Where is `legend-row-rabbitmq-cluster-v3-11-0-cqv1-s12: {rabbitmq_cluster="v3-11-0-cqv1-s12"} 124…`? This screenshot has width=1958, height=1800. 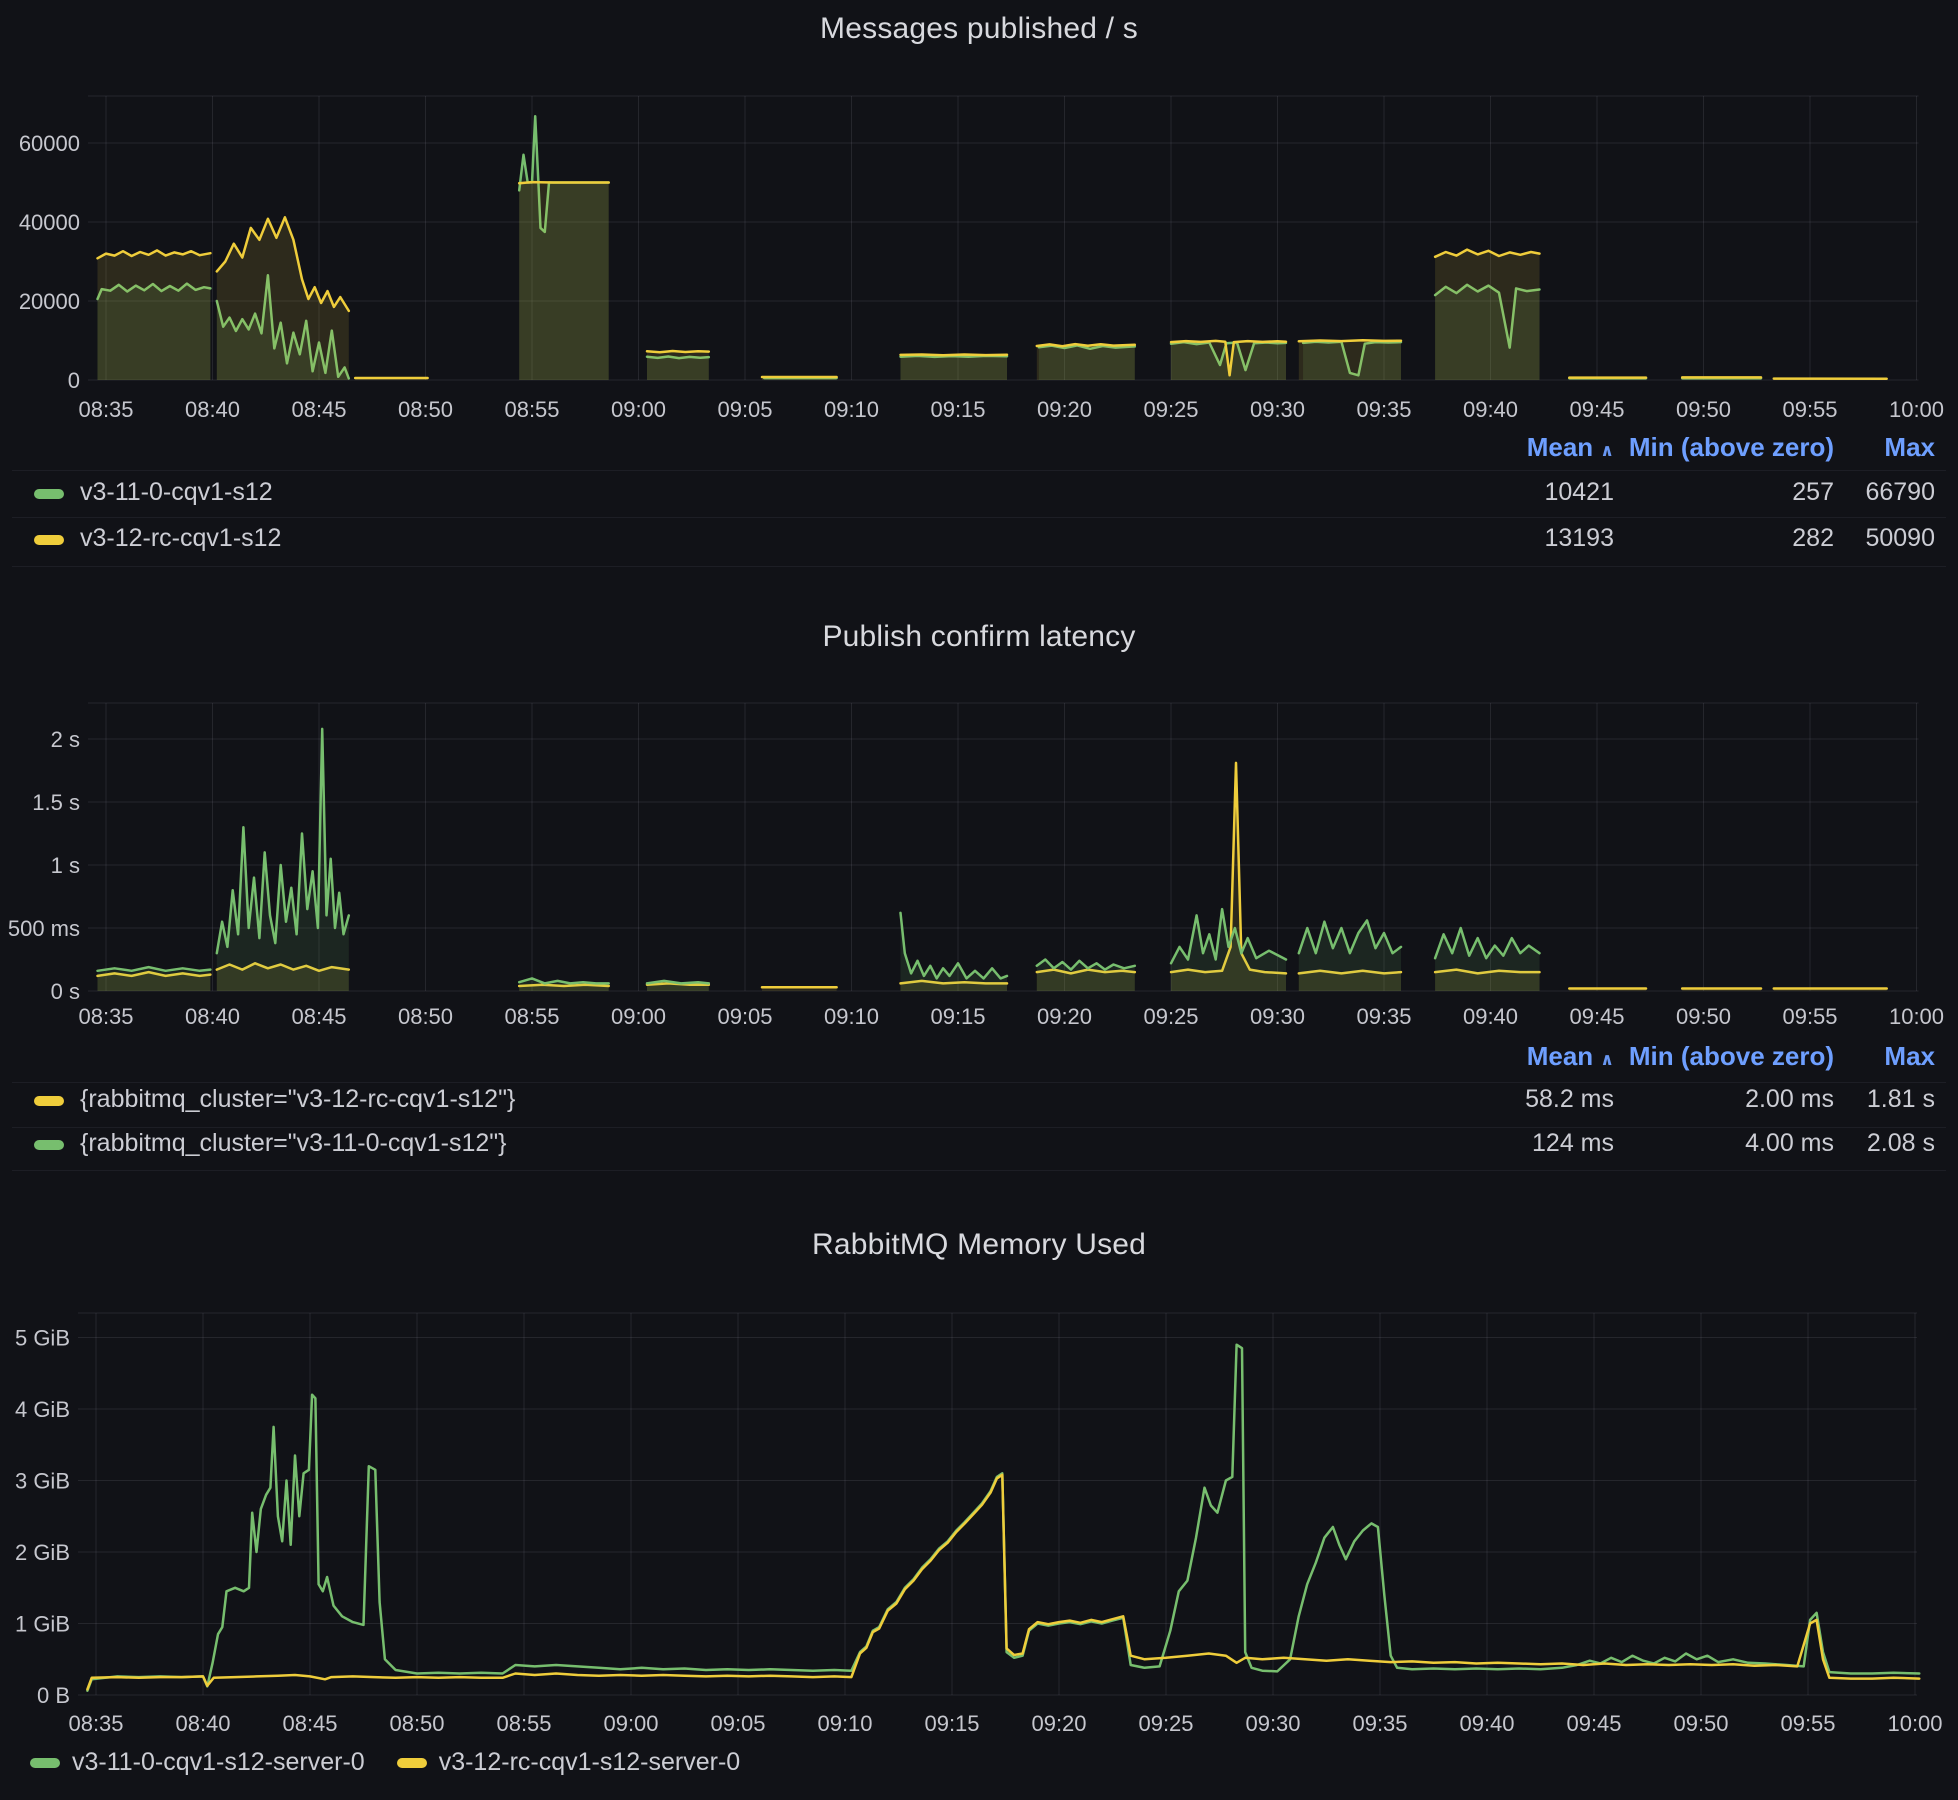
legend-row-rabbitmq-cluster-v3-11-0-cqv1-s12: {rabbitmq_cluster="v3-11-0-cqv1-s12"} 124… is located at coordinates (979, 1148).